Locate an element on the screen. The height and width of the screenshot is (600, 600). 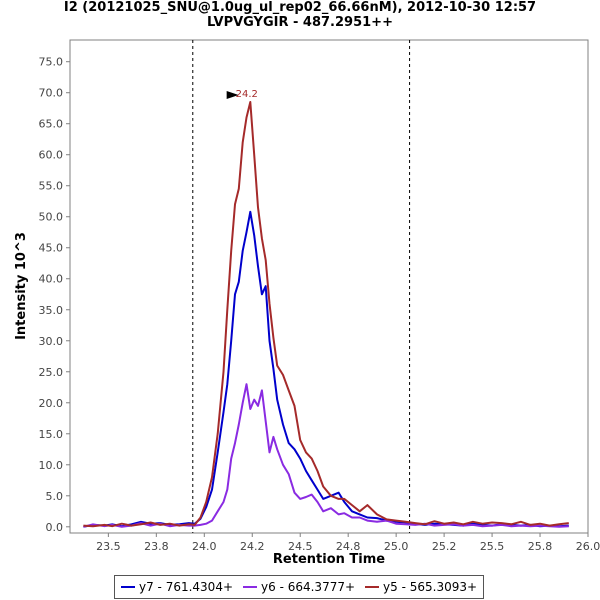
x-tick-label: 23.8 is located at coordinates (156, 546).